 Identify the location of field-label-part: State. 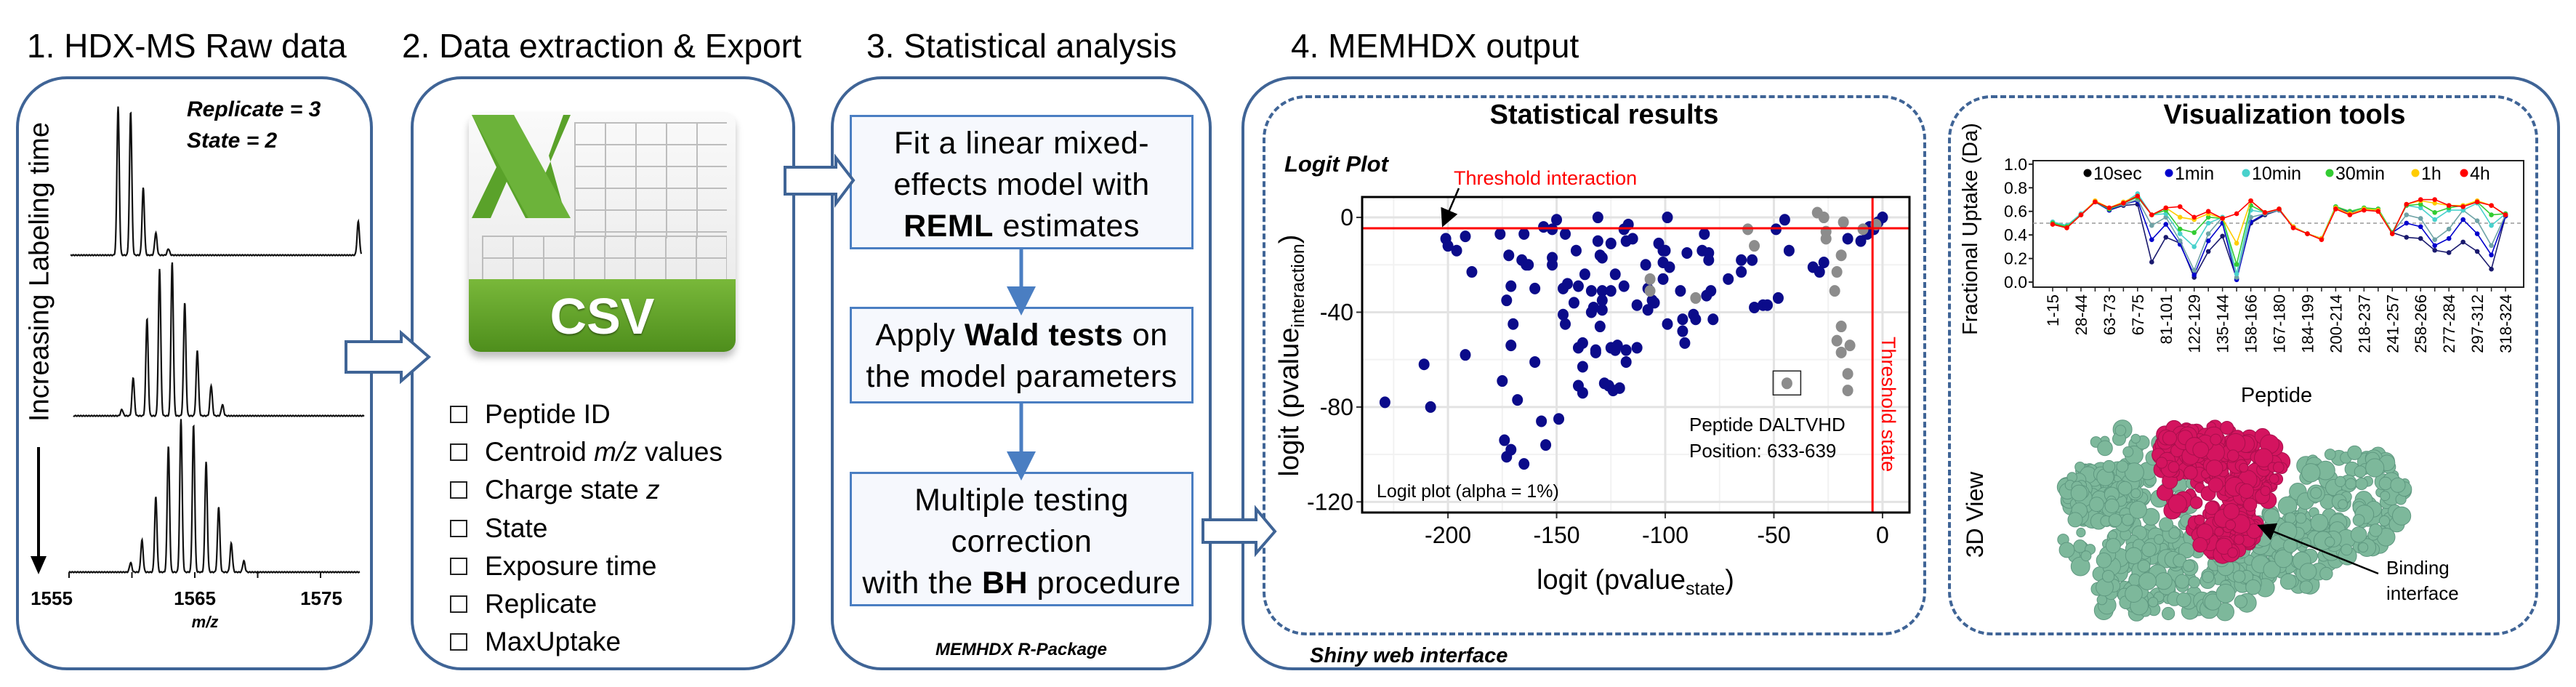
(516, 528).